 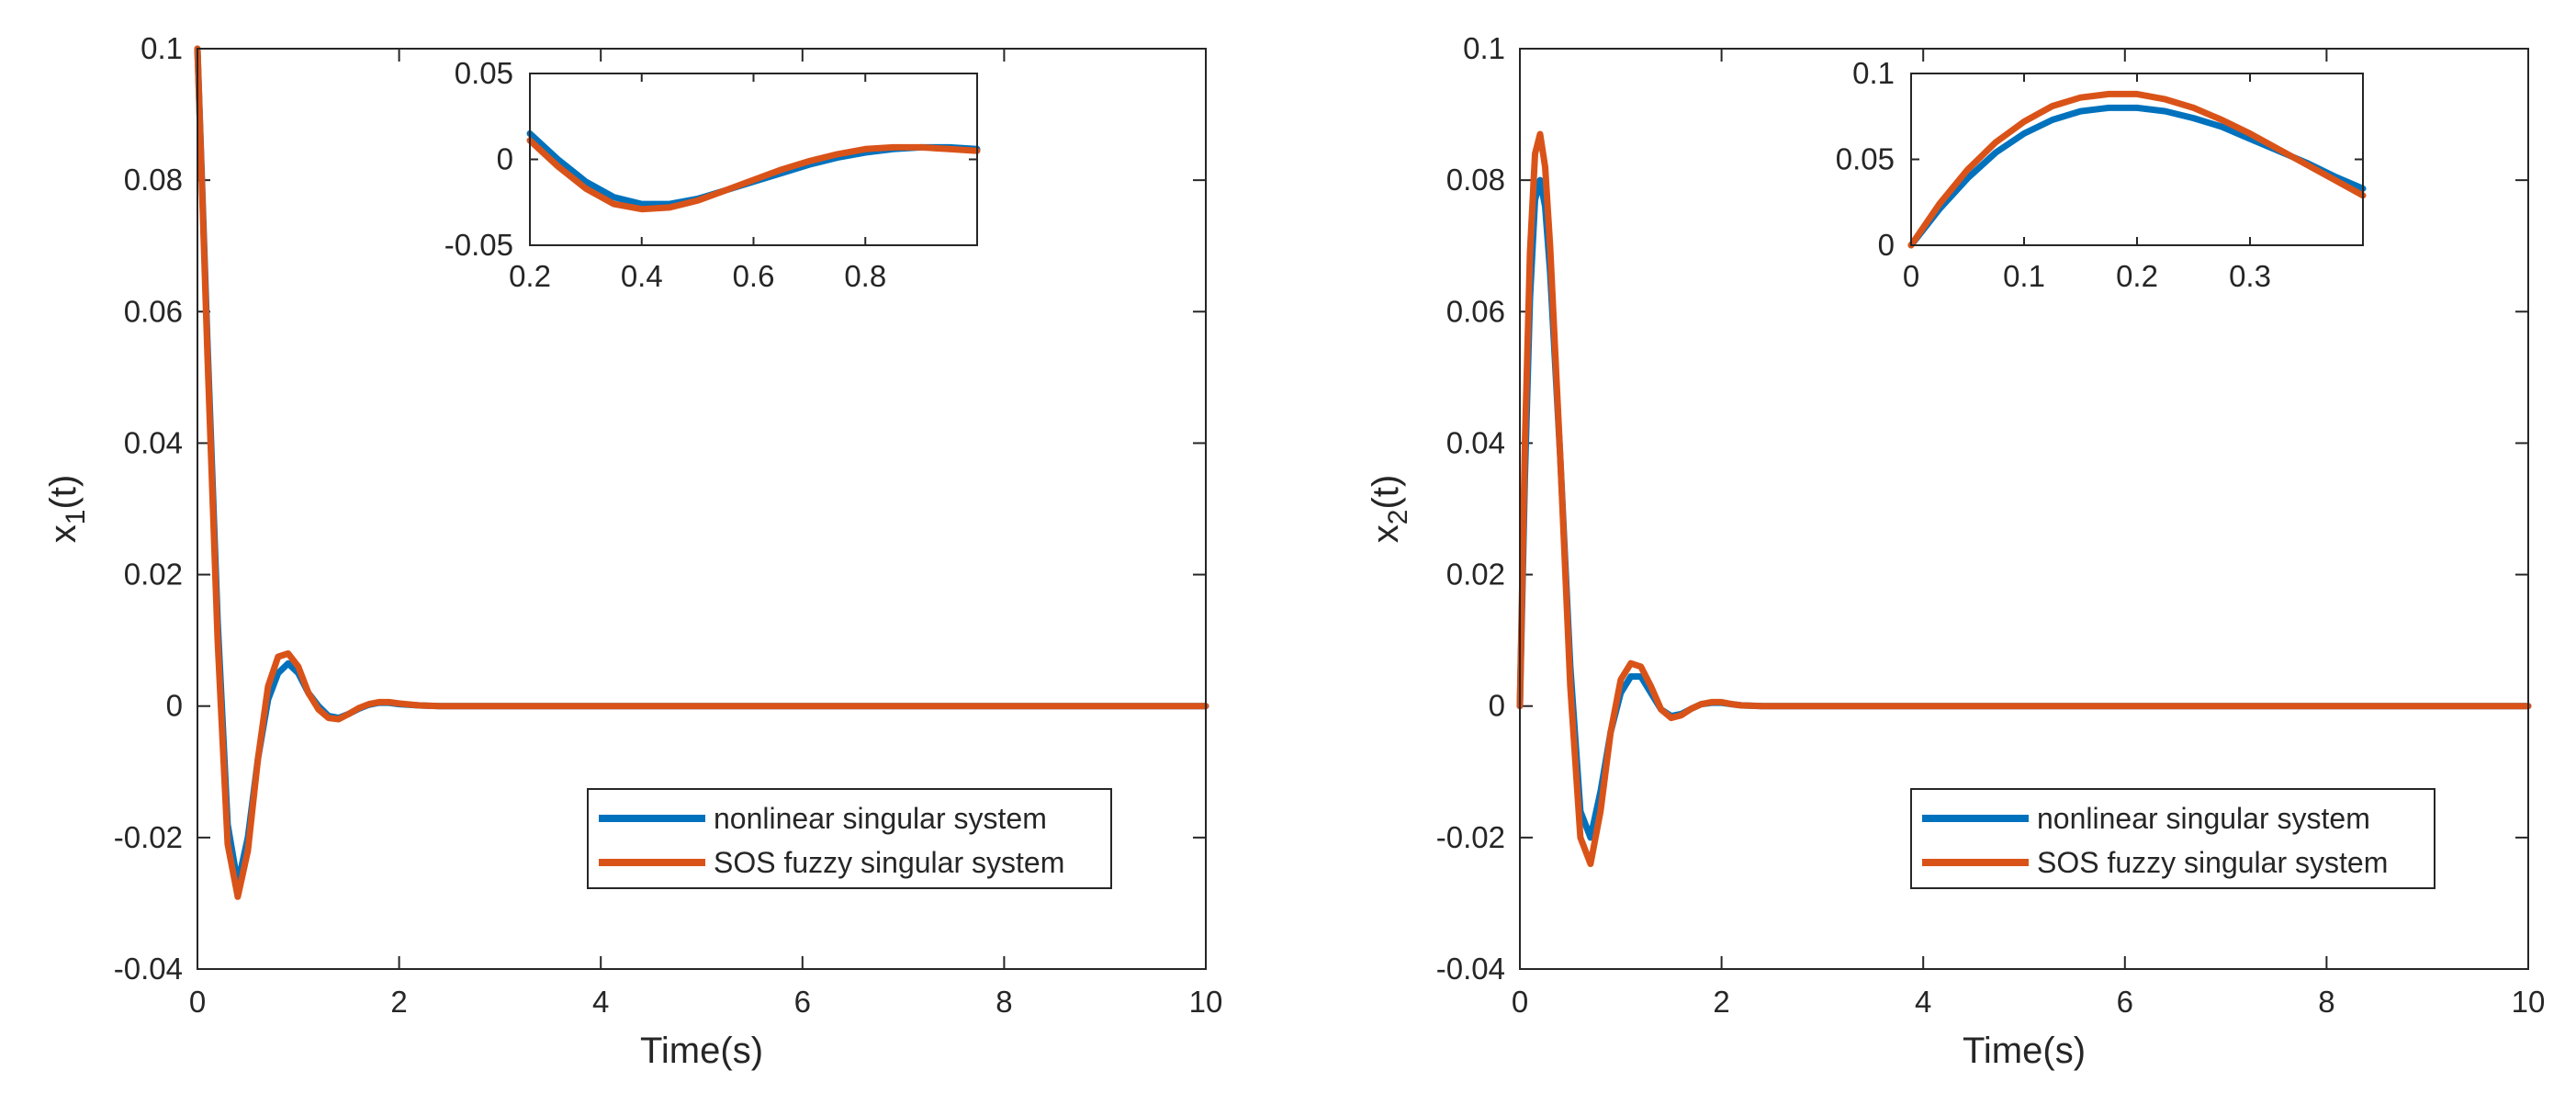 I want to click on chart1-ytick-label: -0.04, so click(x=148, y=969).